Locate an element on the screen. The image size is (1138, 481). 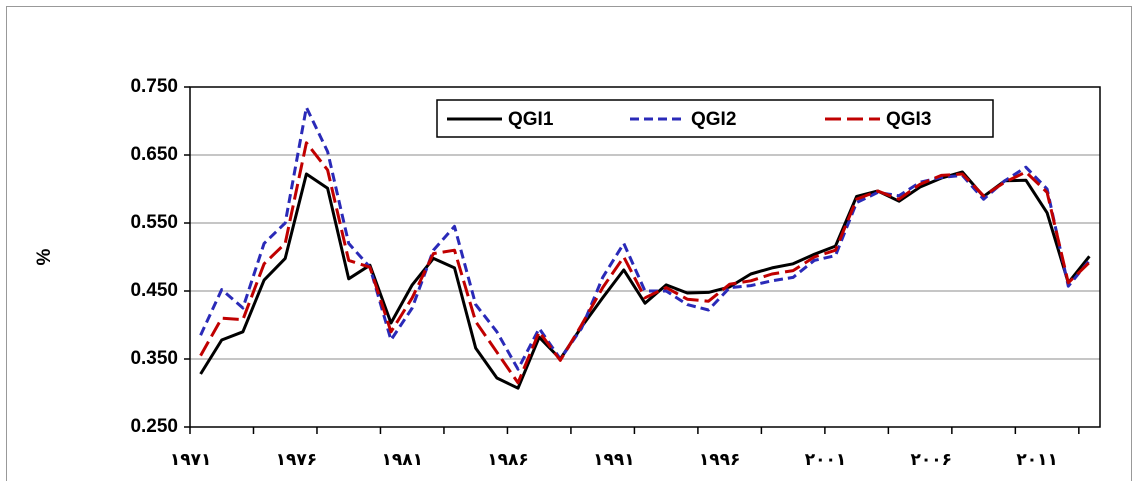
y-tick-label: 0.350 is located at coordinates (154, 358).